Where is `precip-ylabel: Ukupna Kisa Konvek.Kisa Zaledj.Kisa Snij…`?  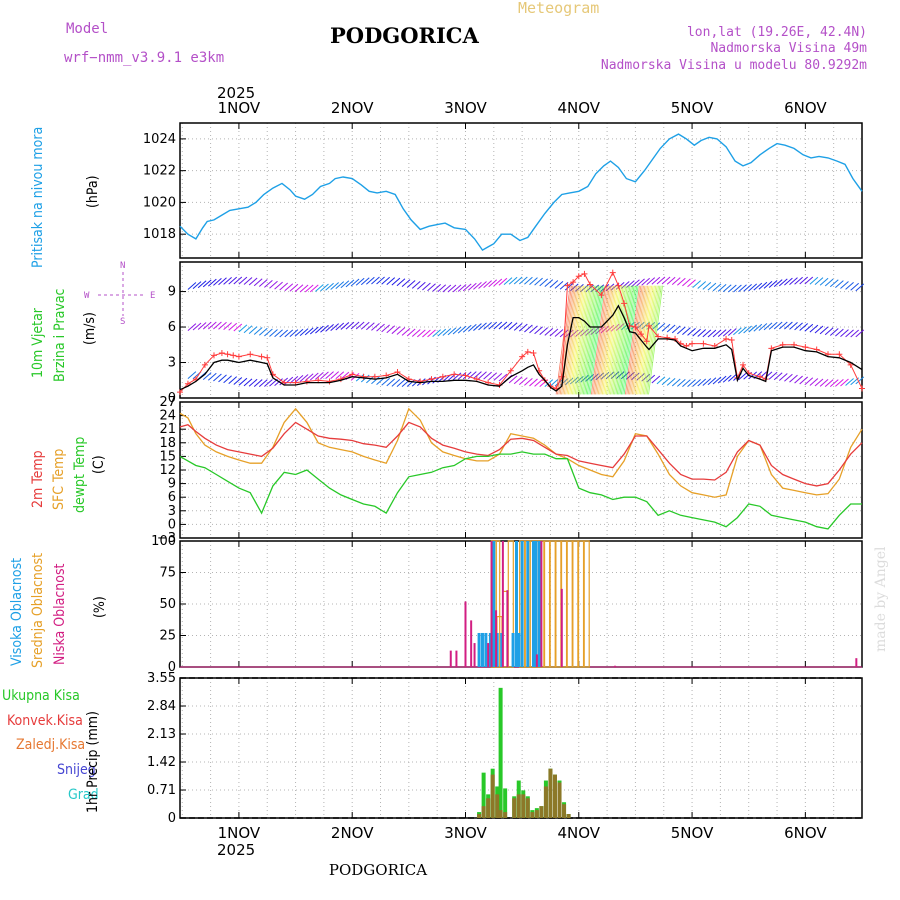
precip-ylabel: Ukupna Kisa Konvek.Kisa Zaledj.Kisa Snij… is located at coordinates (51, 750).